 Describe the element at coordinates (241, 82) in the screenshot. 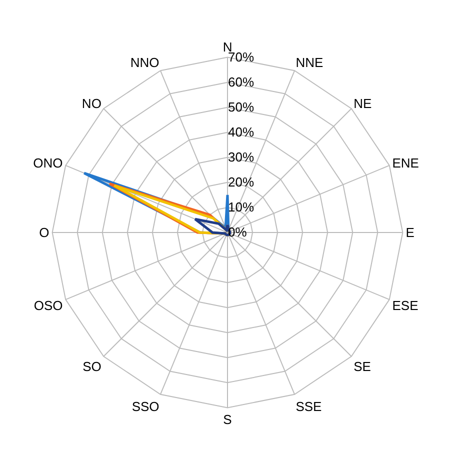

I see `y-tick-label: 60%` at that location.